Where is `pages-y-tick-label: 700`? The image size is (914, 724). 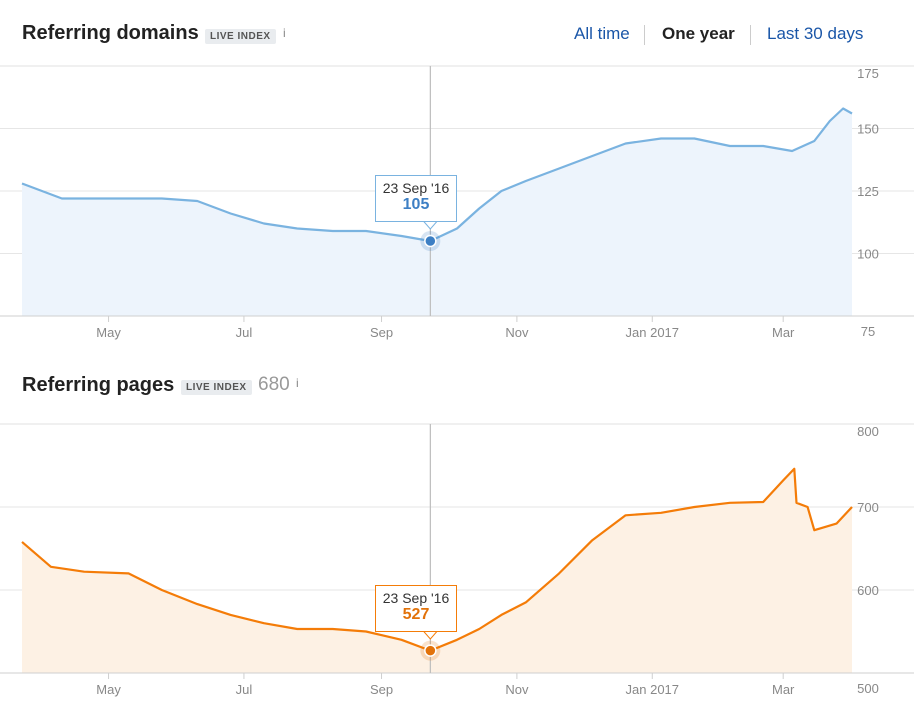 pages-y-tick-label: 700 is located at coordinates (868, 507).